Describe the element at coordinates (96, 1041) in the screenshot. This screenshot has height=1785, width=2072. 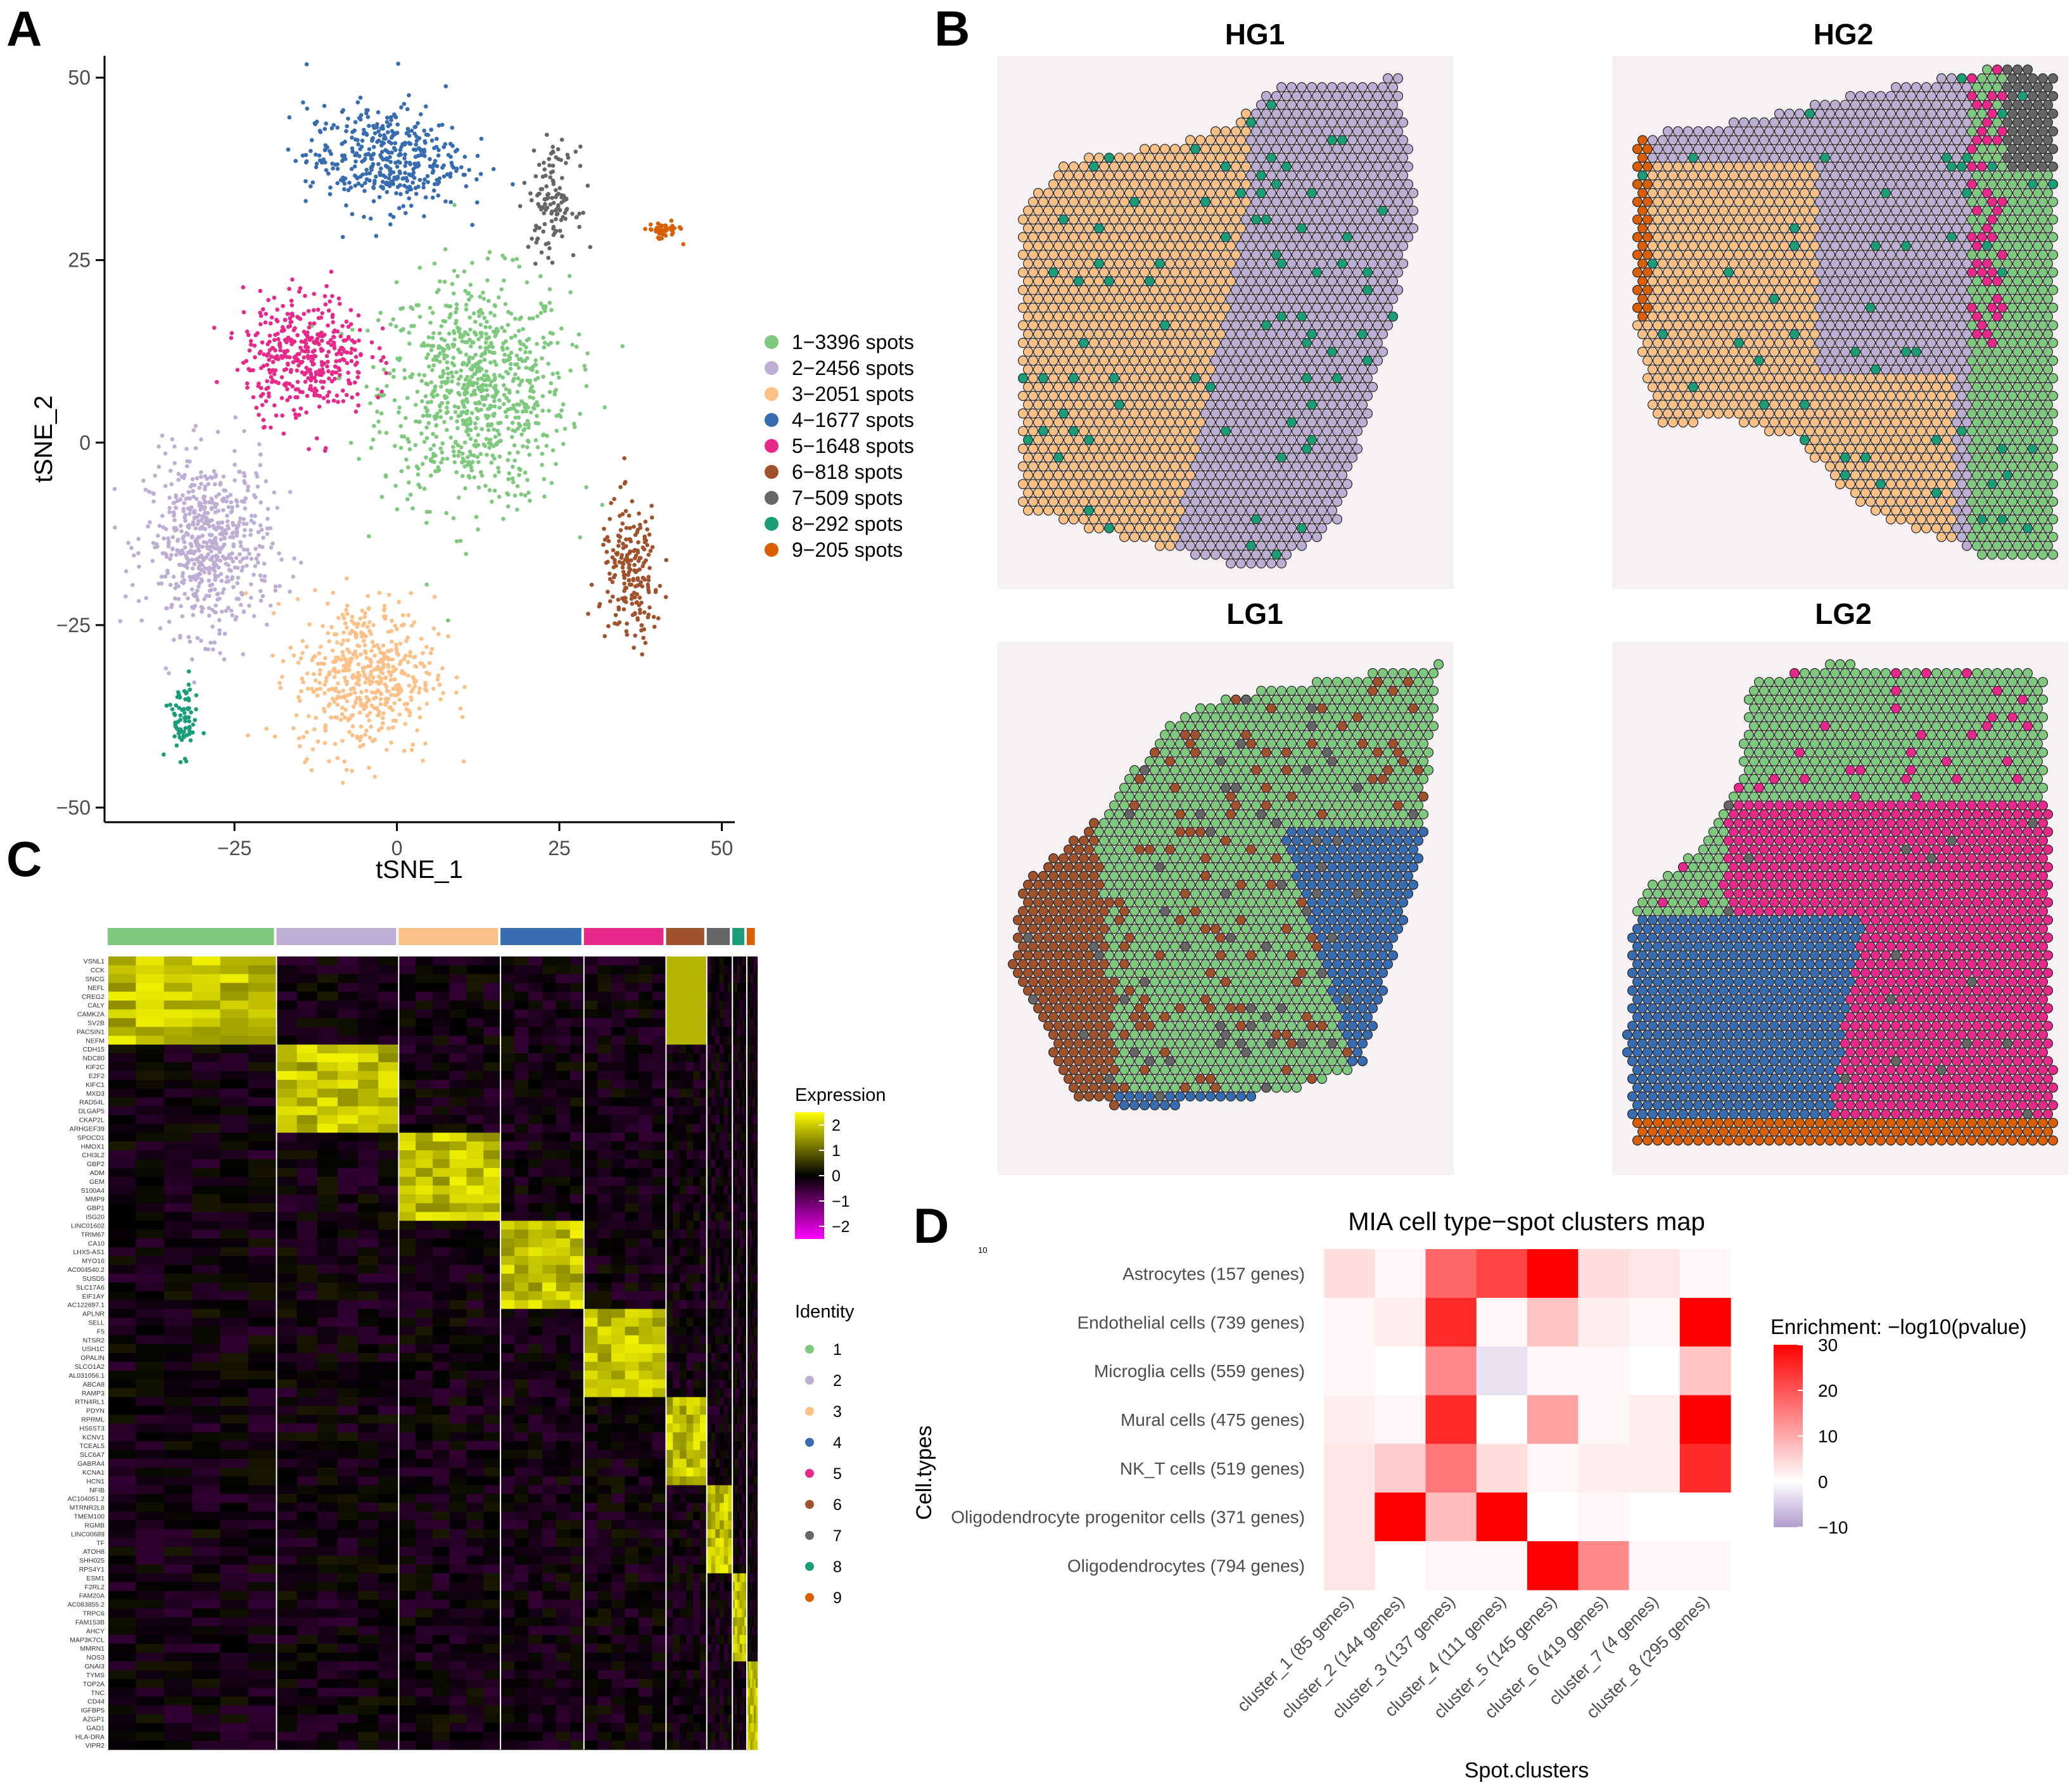
I see `gene-label: NEFM` at that location.